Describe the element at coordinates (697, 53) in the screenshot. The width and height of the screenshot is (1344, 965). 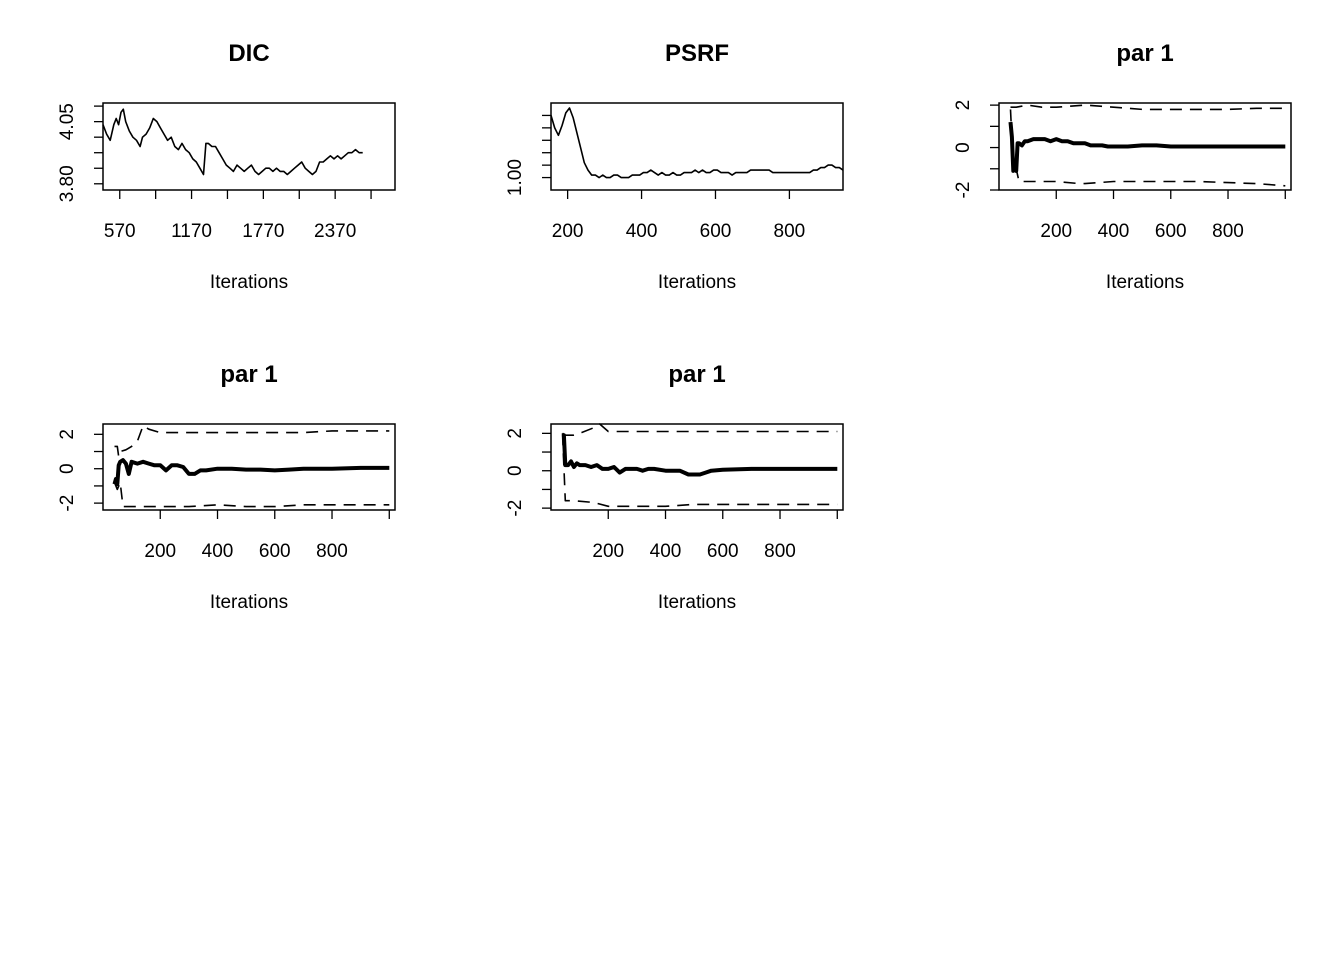
I see `panel-title: PSRF` at that location.